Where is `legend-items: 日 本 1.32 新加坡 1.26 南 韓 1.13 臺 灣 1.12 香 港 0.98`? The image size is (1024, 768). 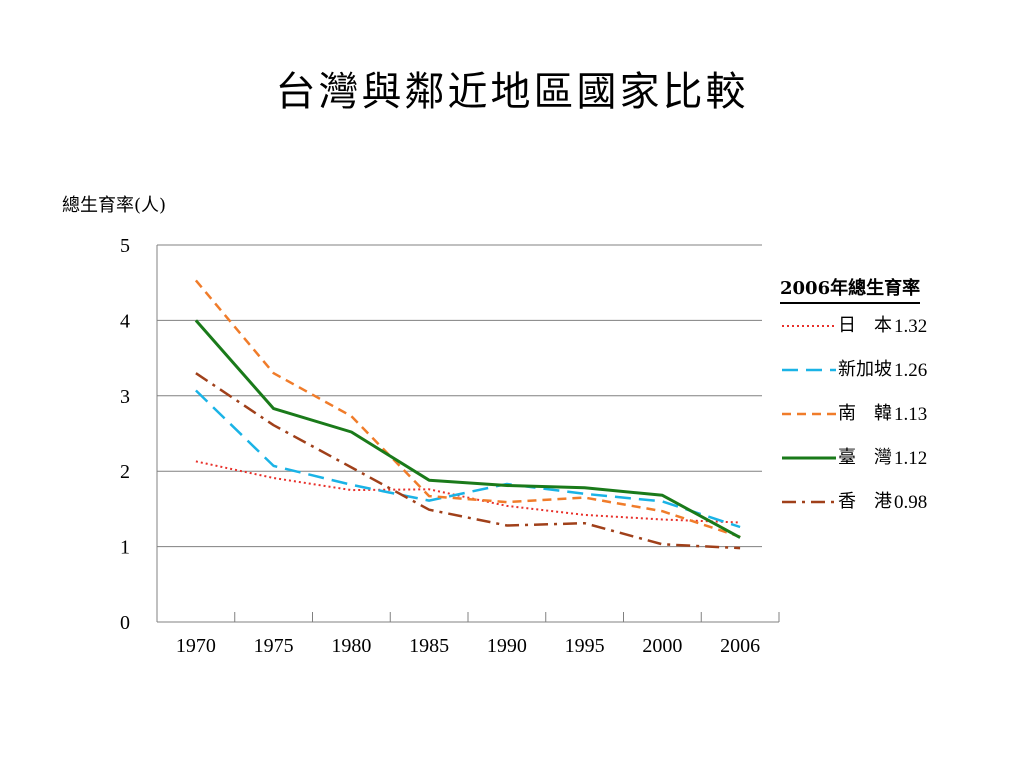
legend-items: 日 本 1.32 新加坡 1.26 南 韓 1.13 臺 灣 1.12 香 港 0.98 is located at coordinates (870, 414).